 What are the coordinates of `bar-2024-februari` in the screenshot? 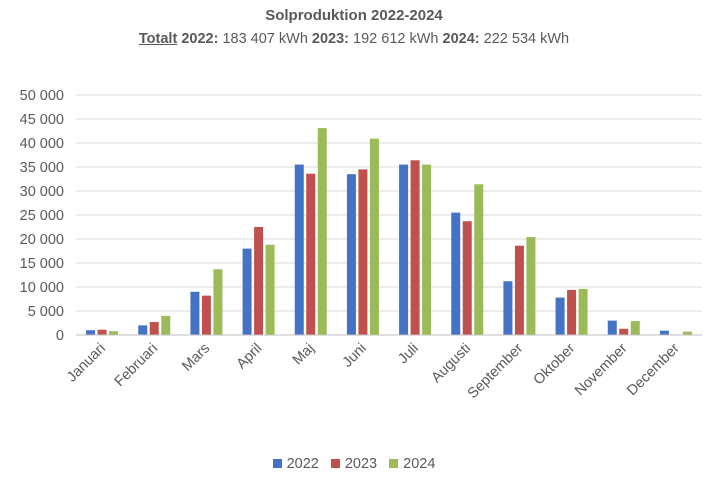 It's located at (166, 325).